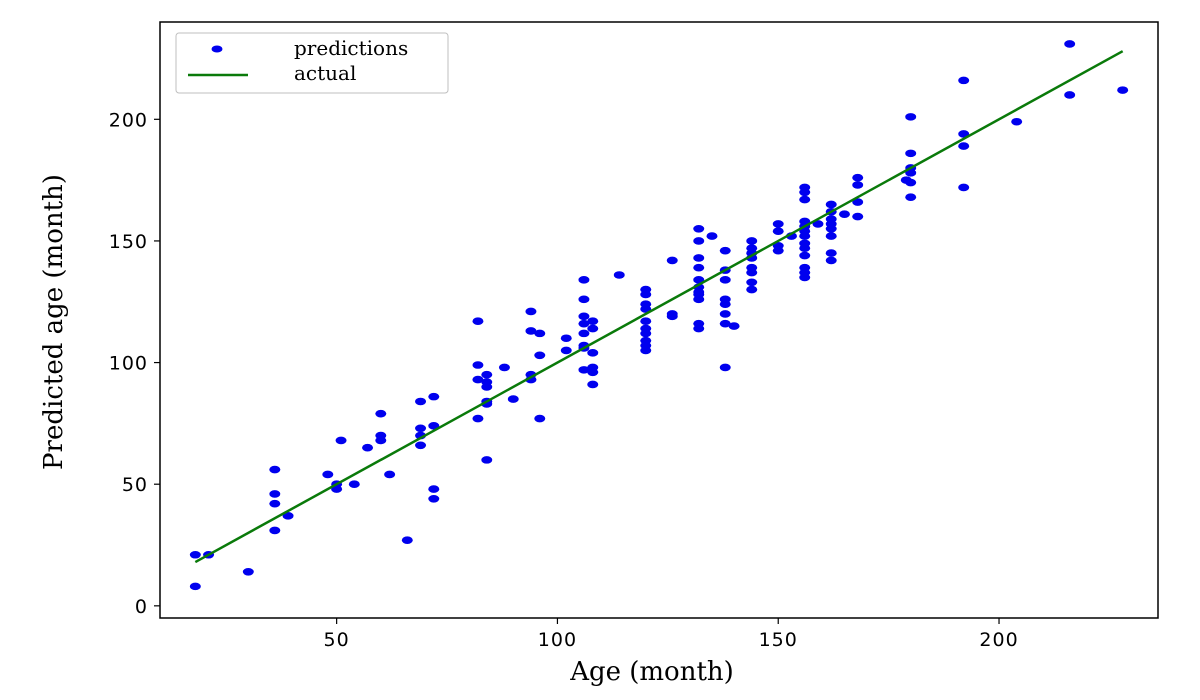 The height and width of the screenshot is (700, 1200). Describe the element at coordinates (351, 48) in the screenshot. I see `legend-label-predictions: predictions` at that location.